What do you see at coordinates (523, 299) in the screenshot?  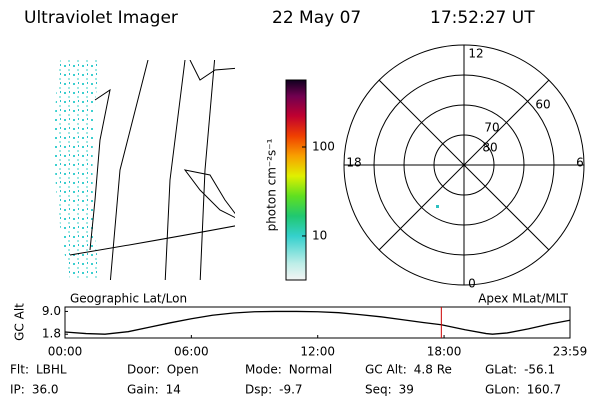 I see `right-label: Apex MLat/MLT` at bounding box center [523, 299].